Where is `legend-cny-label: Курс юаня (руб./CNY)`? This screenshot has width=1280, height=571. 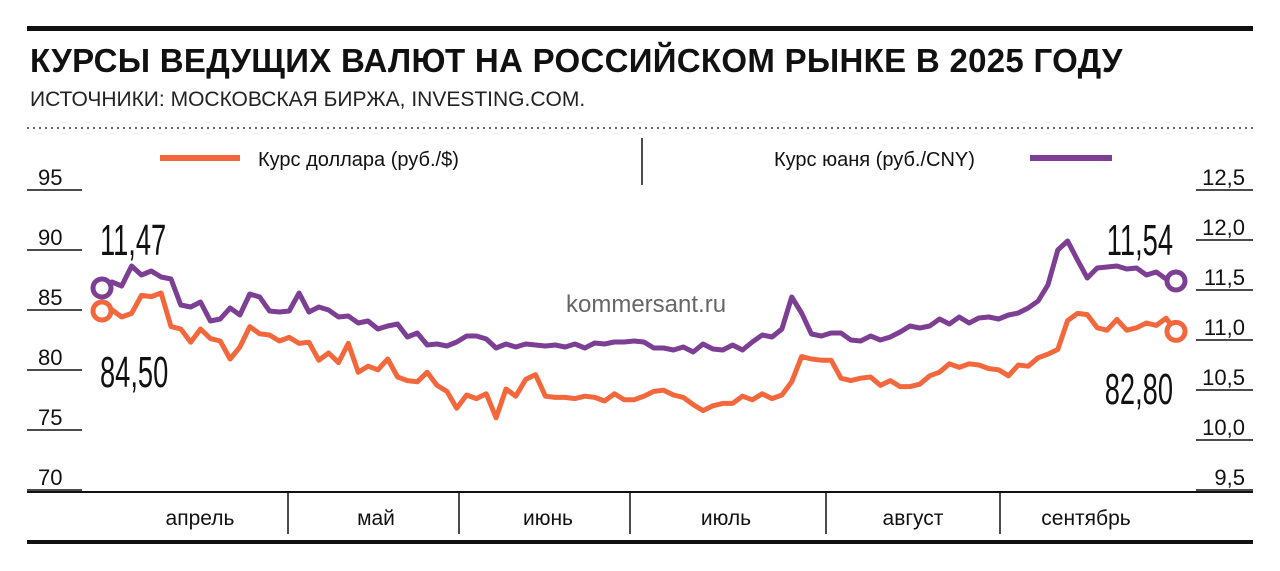 legend-cny-label: Курс юаня (руб./CNY) is located at coordinates (874, 160).